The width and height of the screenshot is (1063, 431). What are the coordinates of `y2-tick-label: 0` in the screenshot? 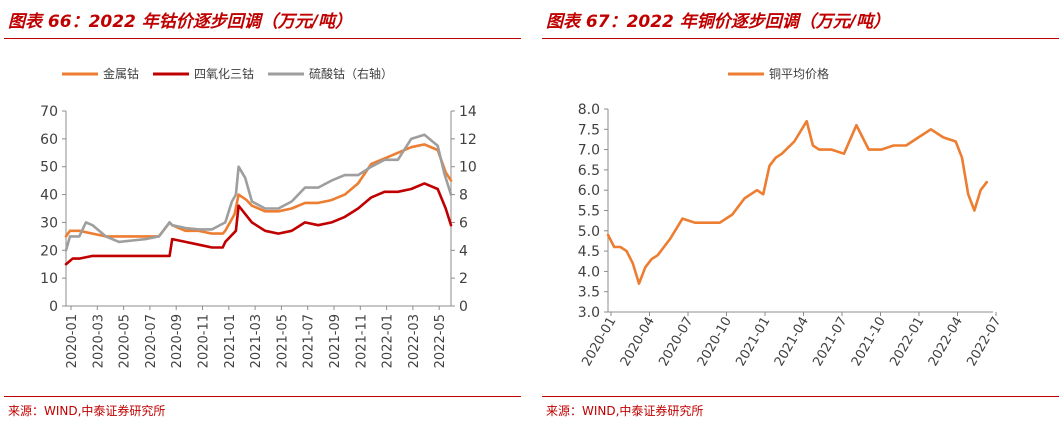 It's located at (463, 307).